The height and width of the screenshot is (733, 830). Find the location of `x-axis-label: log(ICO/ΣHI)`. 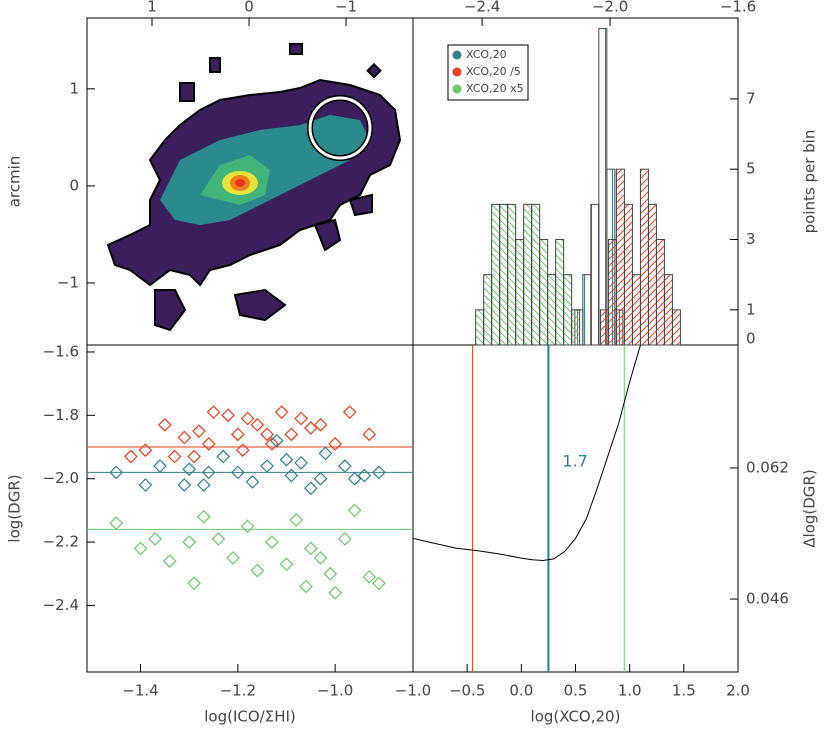

x-axis-label: log(ICO/ΣHI) is located at coordinates (250, 717).